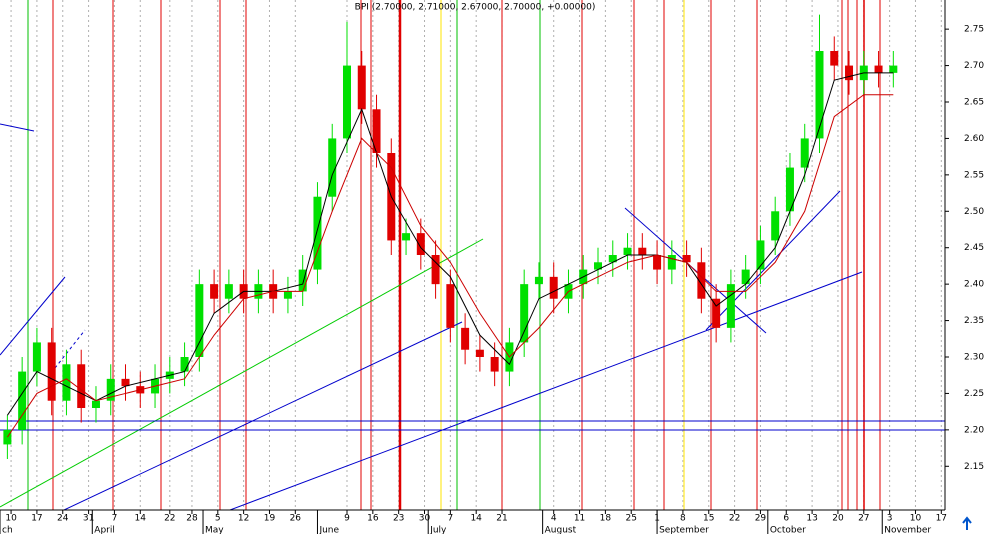 The image size is (986, 534). What do you see at coordinates (974, 358) in the screenshot?
I see `y-tick-label: 2.30` at bounding box center [974, 358].